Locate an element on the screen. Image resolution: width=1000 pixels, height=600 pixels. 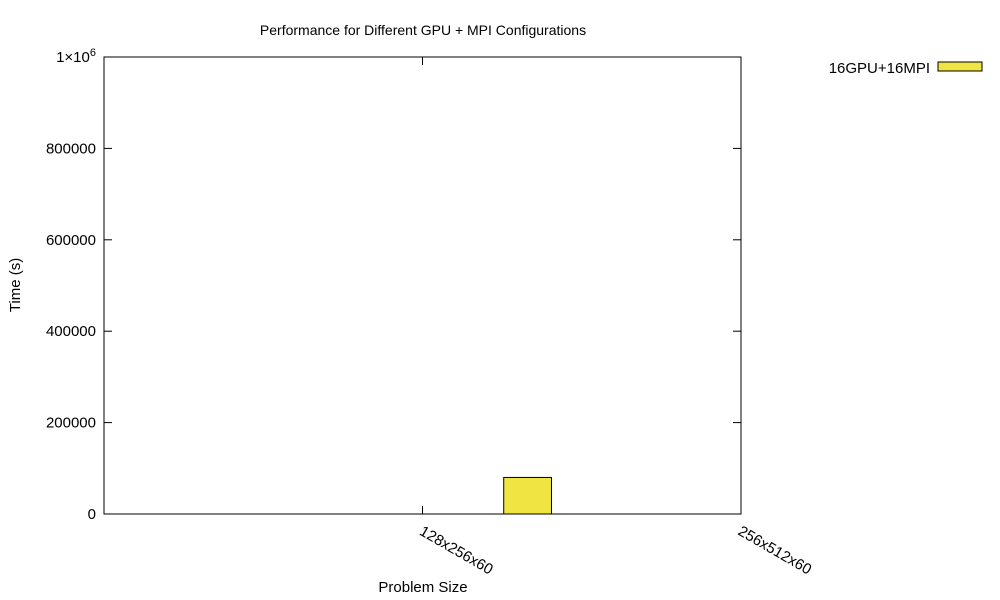
bar is located at coordinates (527, 495).